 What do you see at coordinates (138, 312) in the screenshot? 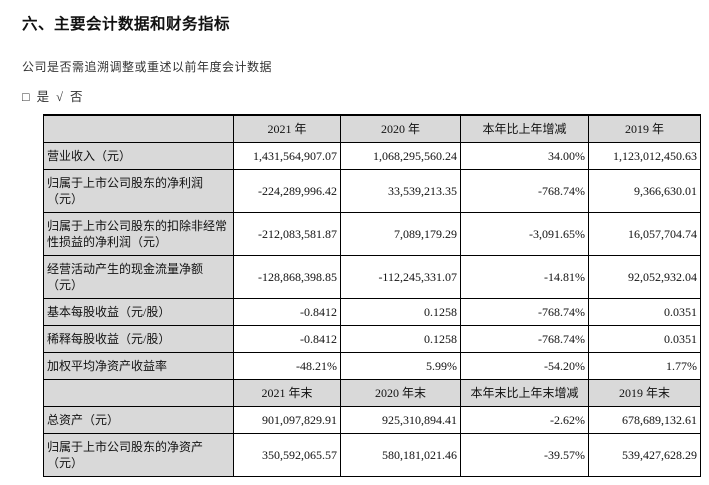
I see `row-label: 基本每股收益（元/股）` at bounding box center [138, 312].